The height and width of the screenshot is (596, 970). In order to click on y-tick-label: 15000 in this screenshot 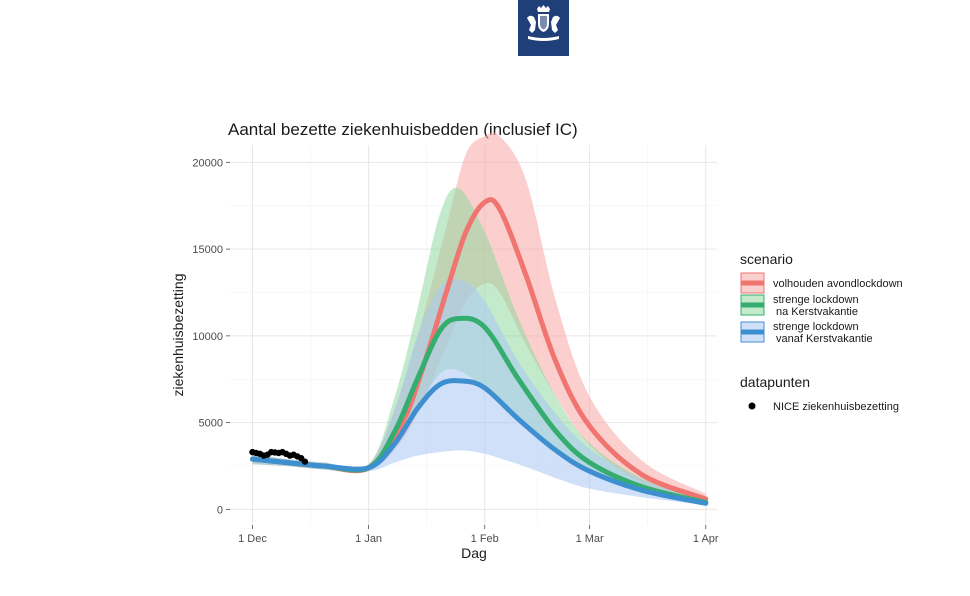, I will do `click(207, 250)`.